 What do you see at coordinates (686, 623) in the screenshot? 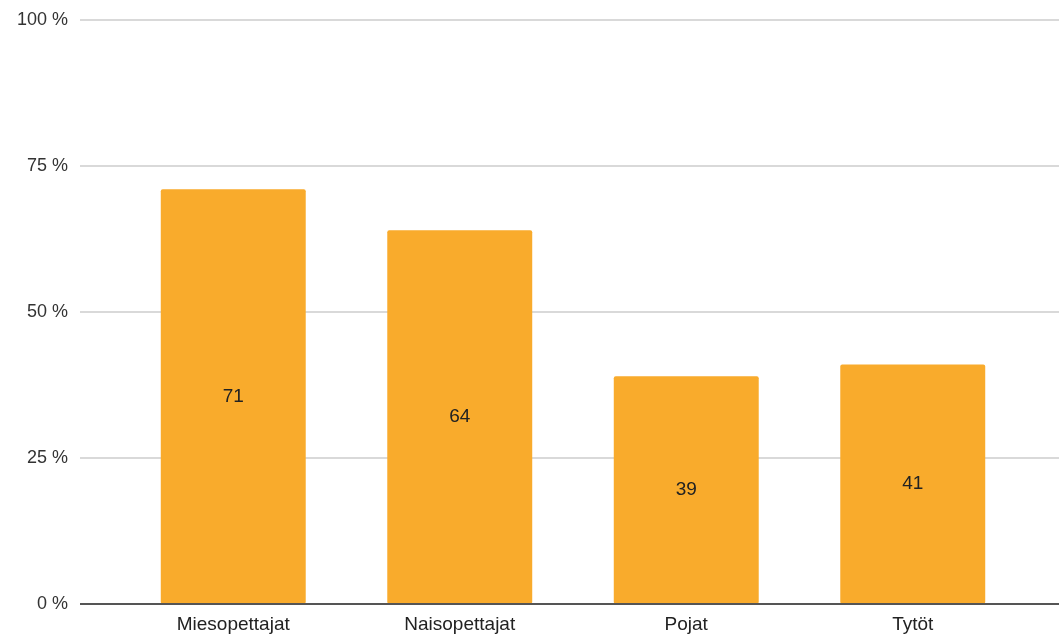
I see `x-tick-label: Pojat` at bounding box center [686, 623].